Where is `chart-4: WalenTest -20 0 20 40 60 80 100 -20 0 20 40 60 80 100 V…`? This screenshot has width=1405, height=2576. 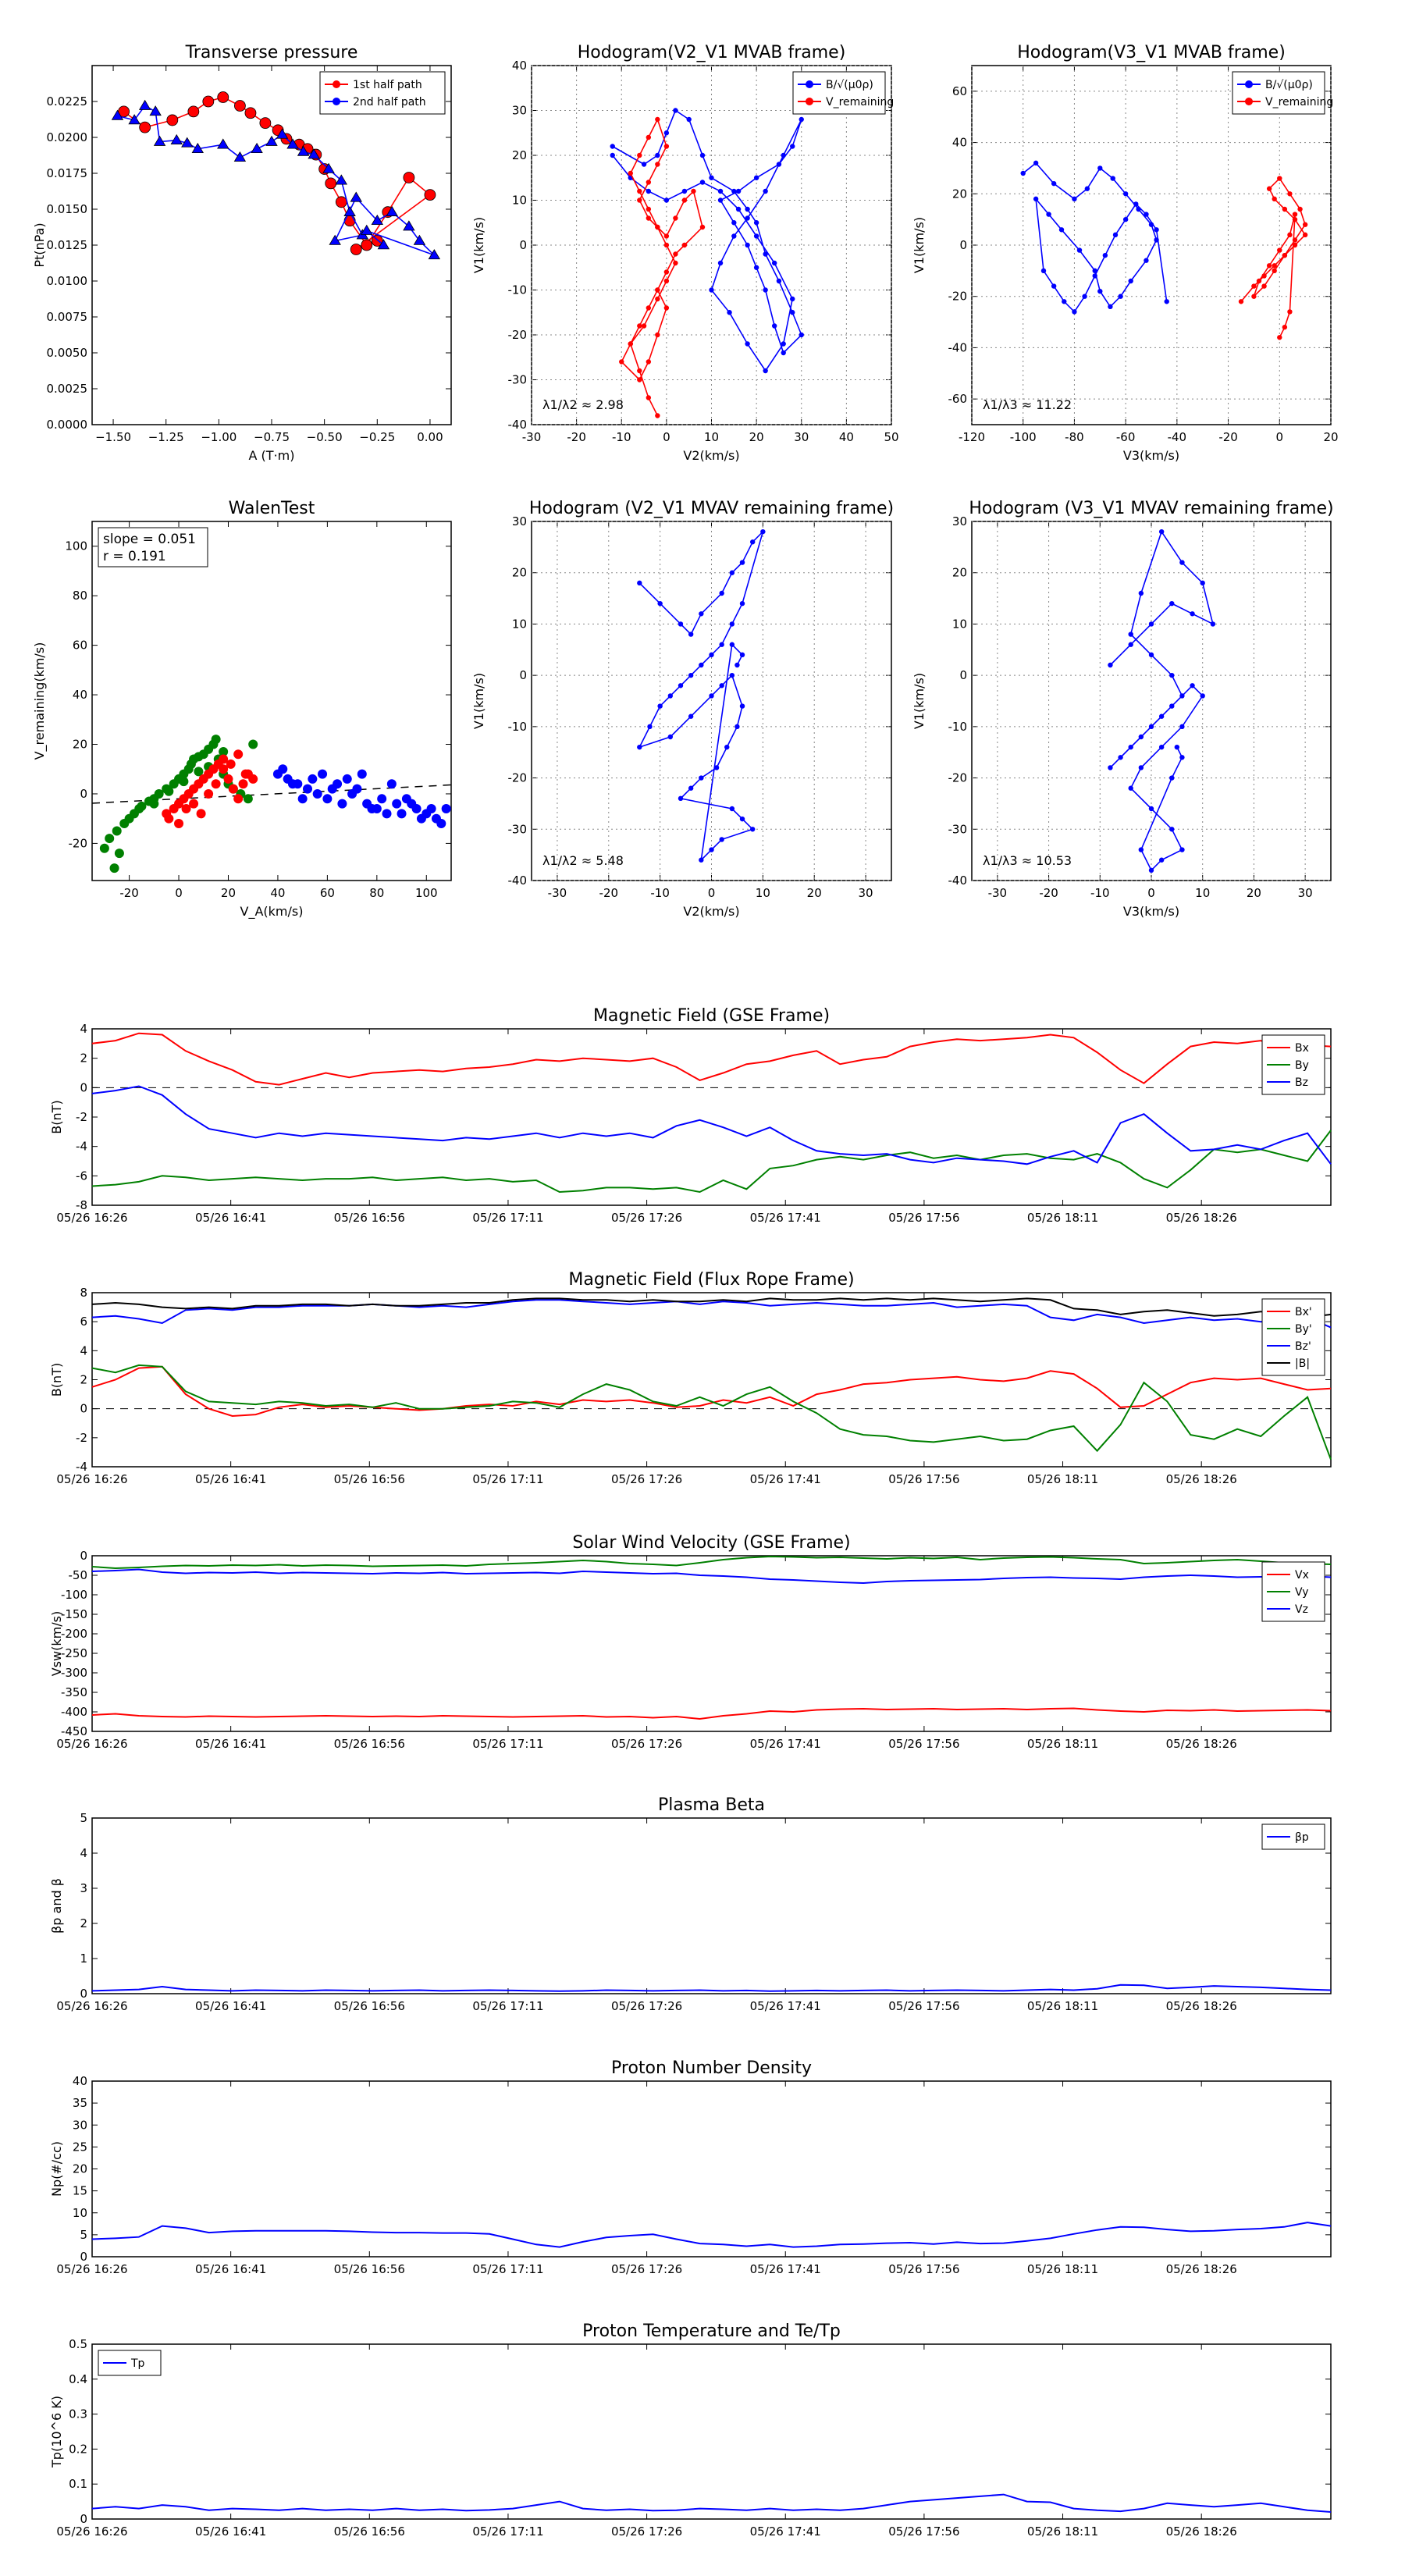 chart-4: WalenTest -20 0 20 40 60 80 100 -20 0 20 40 60 80 100 V… is located at coordinates (242, 709).